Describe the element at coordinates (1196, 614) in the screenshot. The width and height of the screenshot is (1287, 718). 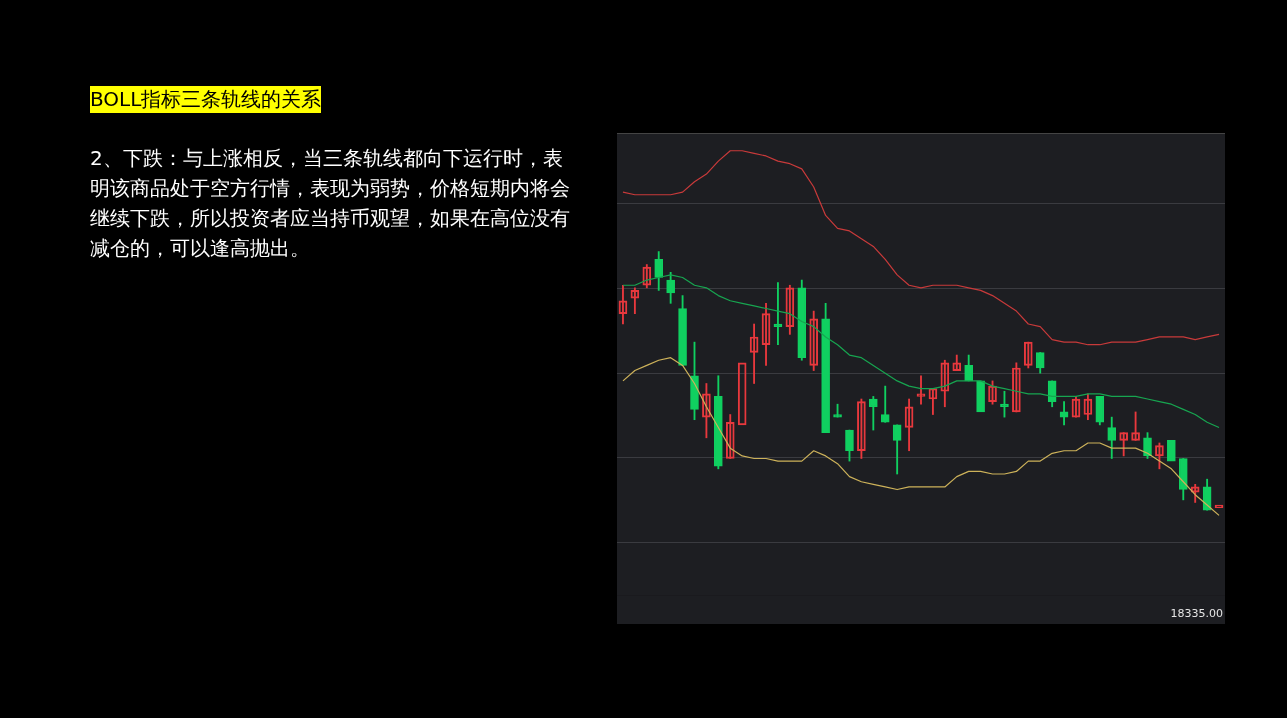
I see `text: 18335.00` at that location.